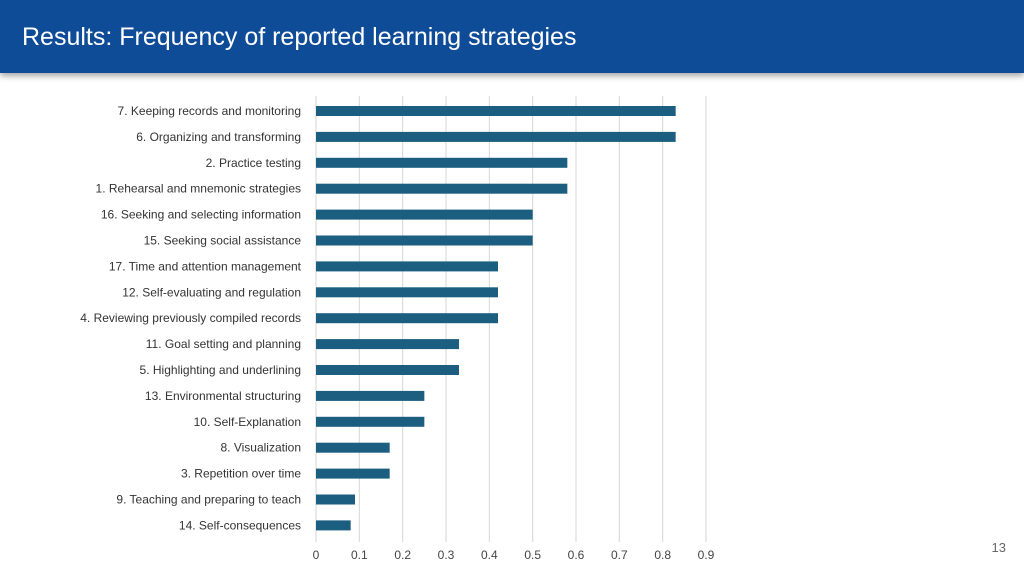  What do you see at coordinates (576, 555) in the screenshot?
I see `x-tick-label: 0.6` at bounding box center [576, 555].